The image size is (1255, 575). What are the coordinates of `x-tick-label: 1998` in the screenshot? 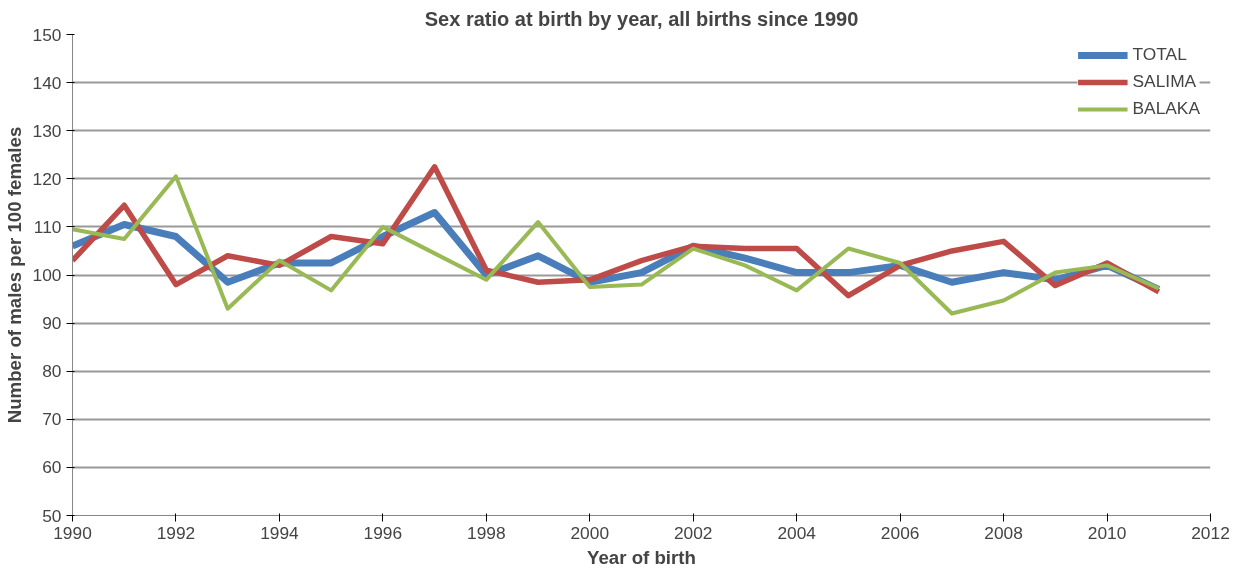 It's located at (486, 532).